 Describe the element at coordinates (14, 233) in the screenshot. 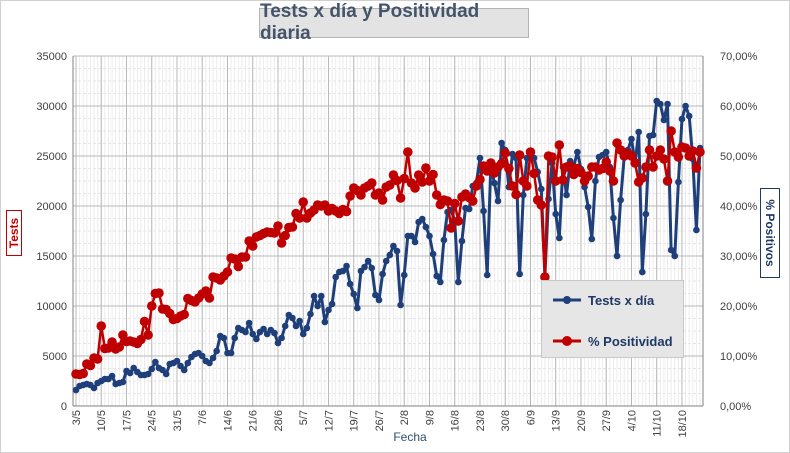

I see `y-axis-left-label-text: Tests` at that location.